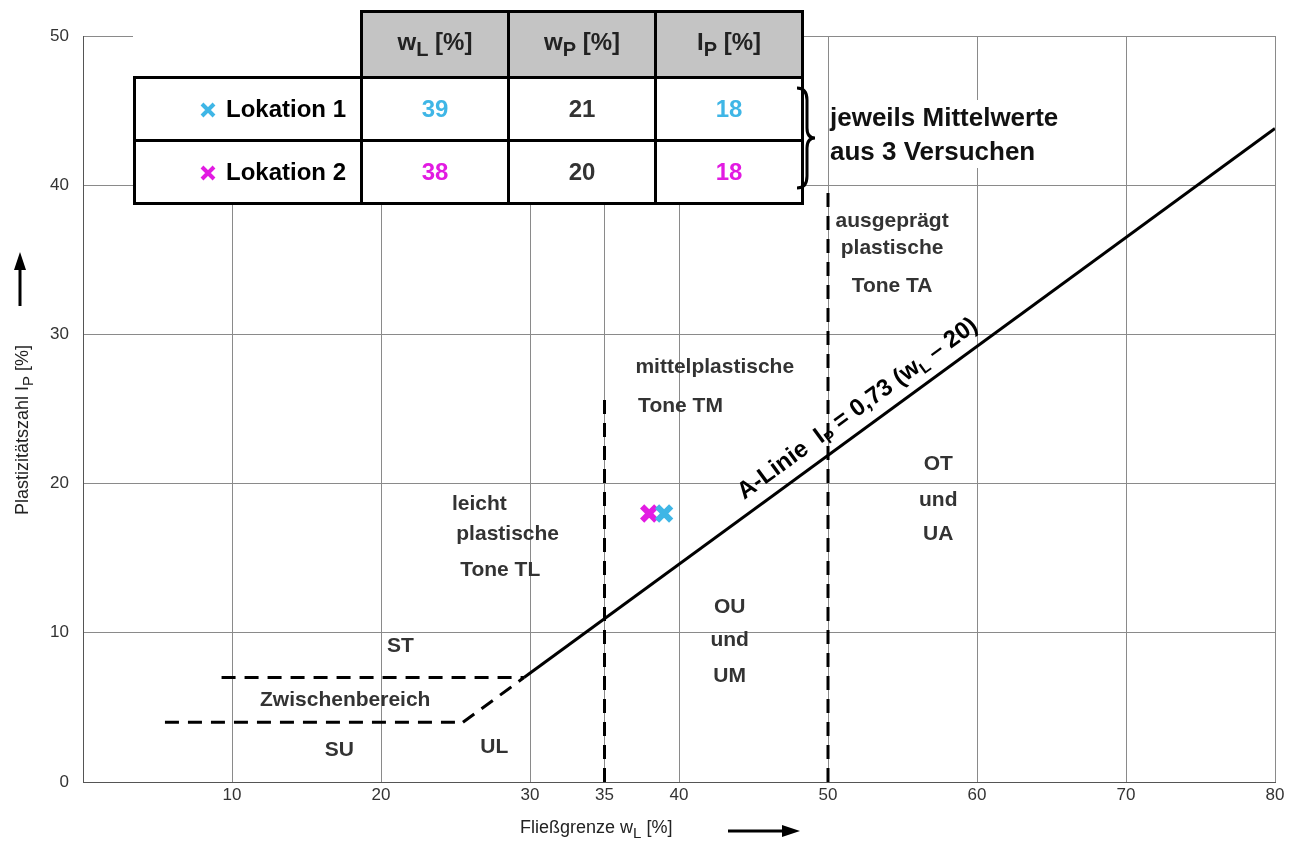 The height and width of the screenshot is (843, 1301). I want to click on x-tick-label: 50, so click(828, 794).